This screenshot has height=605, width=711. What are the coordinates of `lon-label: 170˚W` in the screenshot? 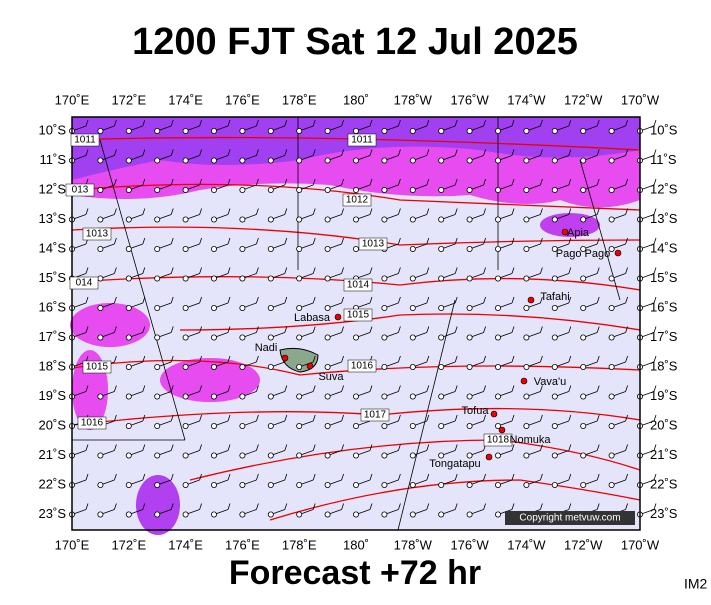 It's located at (640, 99).